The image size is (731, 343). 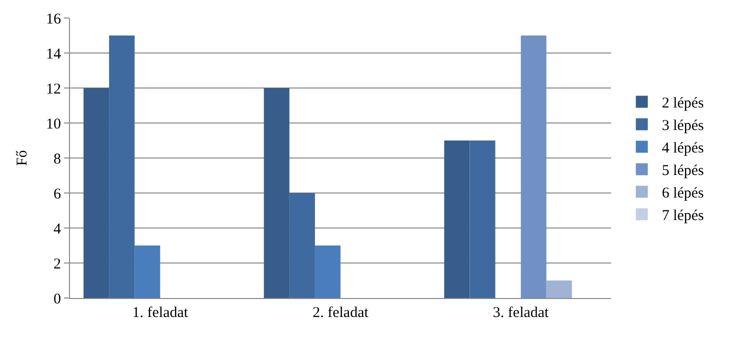 What do you see at coordinates (22, 158) in the screenshot?
I see `y-axis-title: Fő` at bounding box center [22, 158].